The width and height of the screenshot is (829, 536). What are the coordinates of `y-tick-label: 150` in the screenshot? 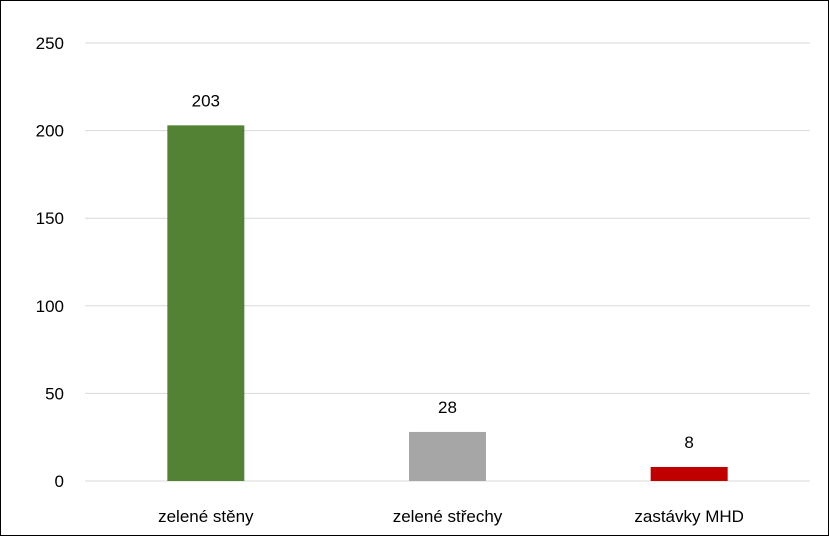 It's located at (50, 218).